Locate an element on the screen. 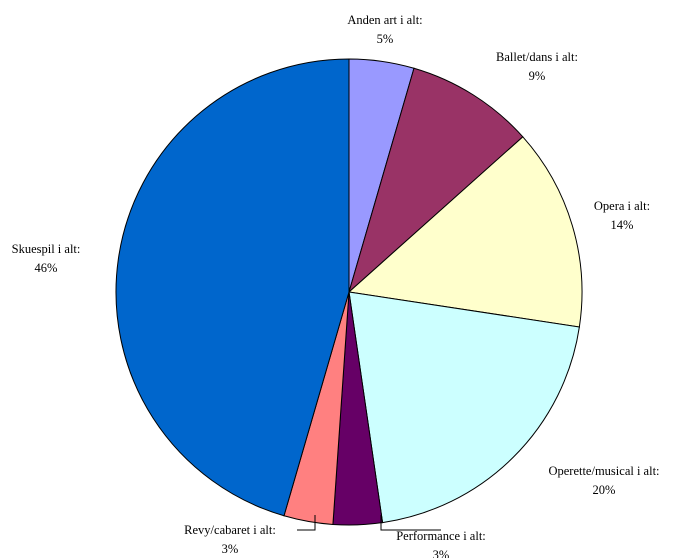 The image size is (686, 558). pie-slice-opera-i-alt is located at coordinates (465, 232).